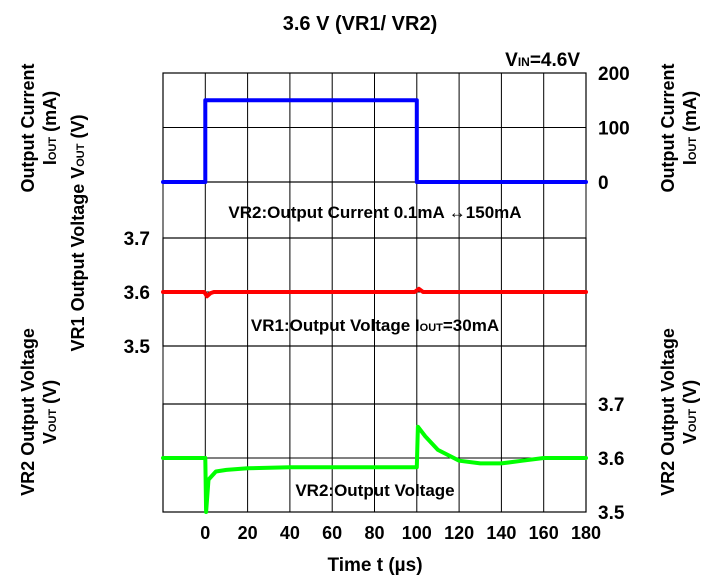 The height and width of the screenshot is (579, 712). Describe the element at coordinates (290, 533) in the screenshot. I see `x-tick-label: 40` at that location.